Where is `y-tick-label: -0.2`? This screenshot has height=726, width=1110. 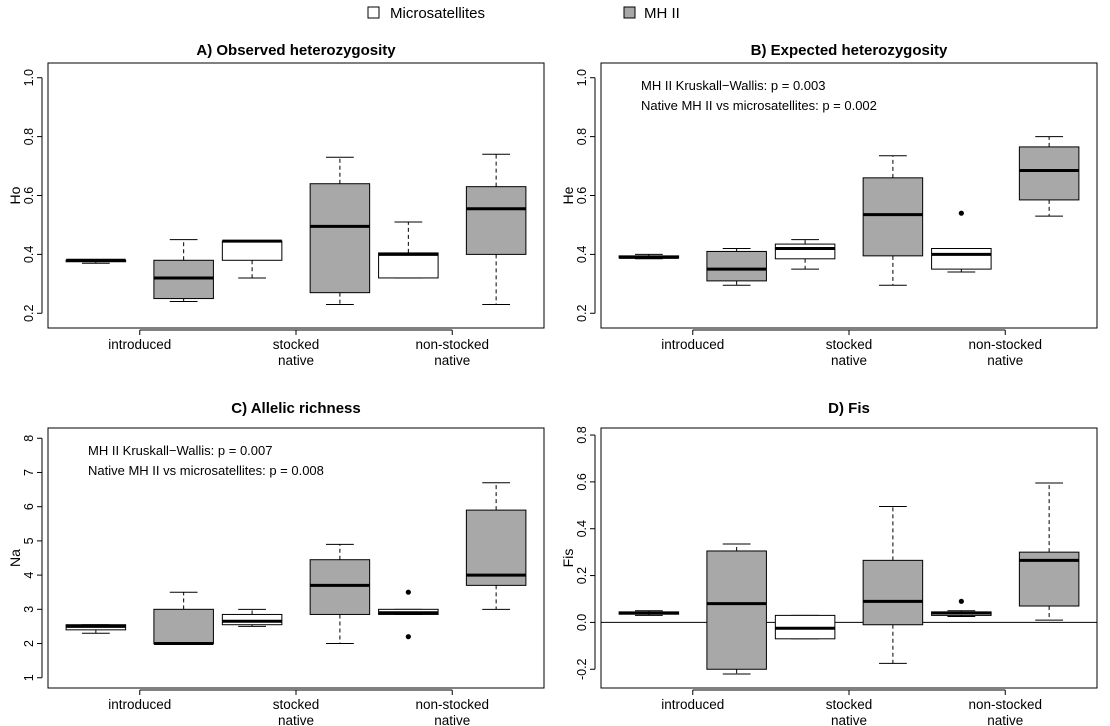
y-tick-label: -0.2 is located at coordinates (582, 669).